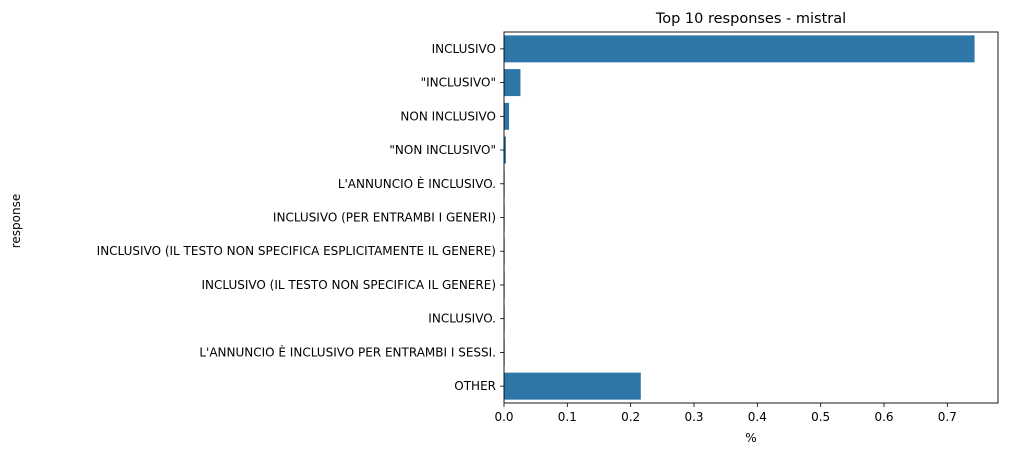  I want to click on x-tick-label: 0.2, so click(630, 417).